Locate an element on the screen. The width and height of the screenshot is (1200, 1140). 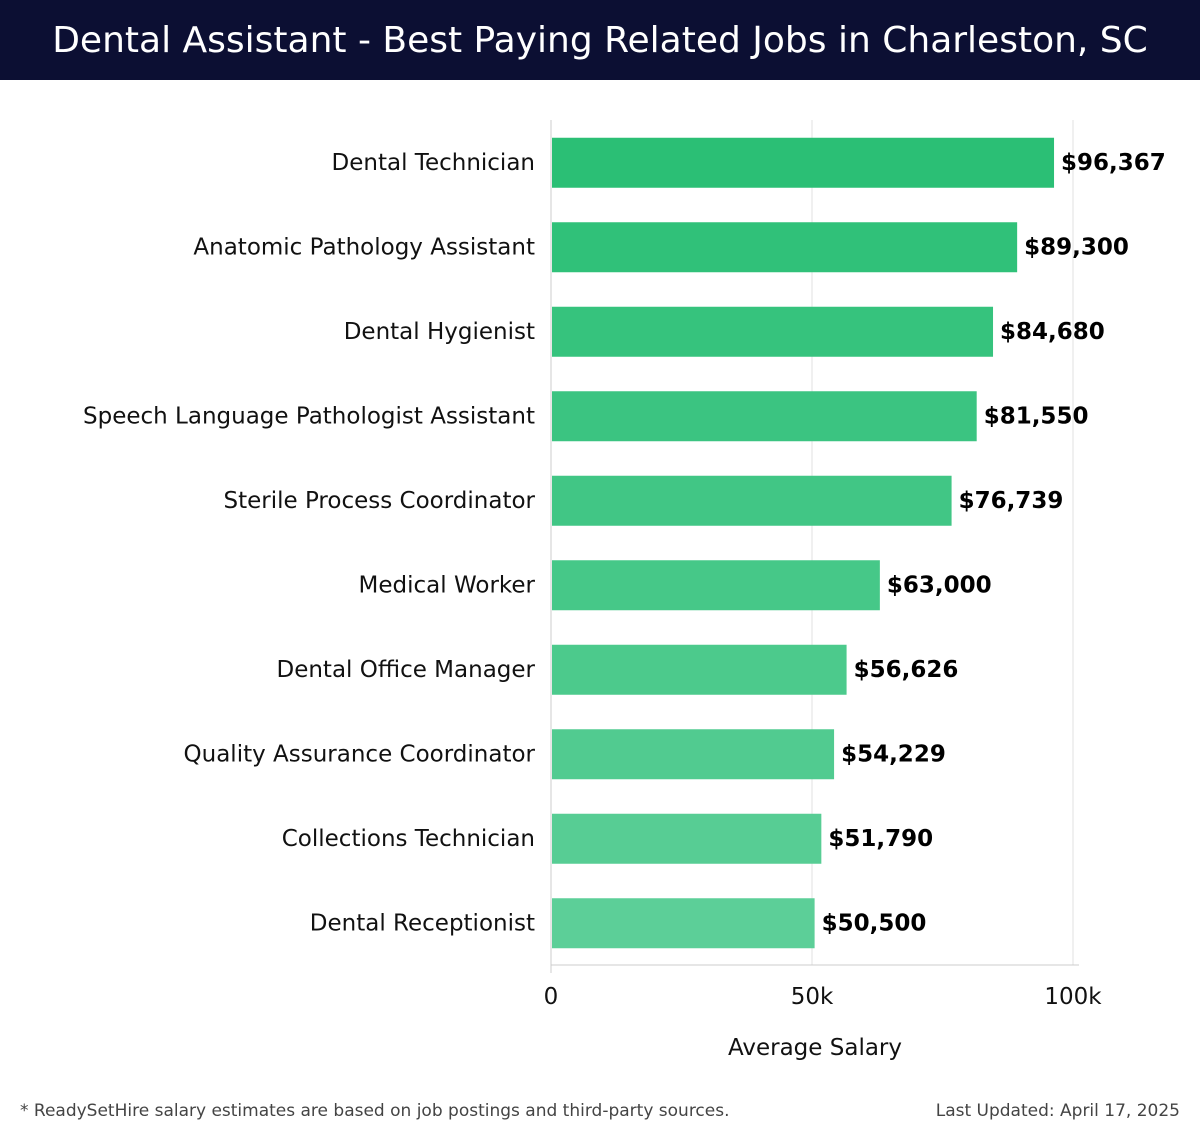
x-axis-title: Average Salary is located at coordinates (815, 1048).